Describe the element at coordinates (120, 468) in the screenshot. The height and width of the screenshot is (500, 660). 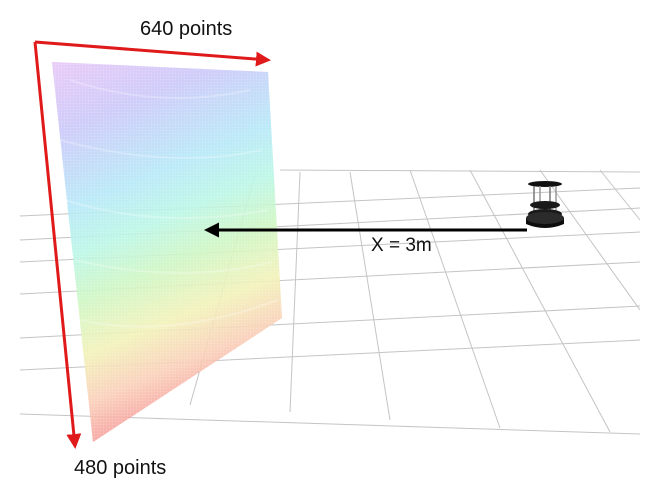
I see `height-label: 480 points` at that location.